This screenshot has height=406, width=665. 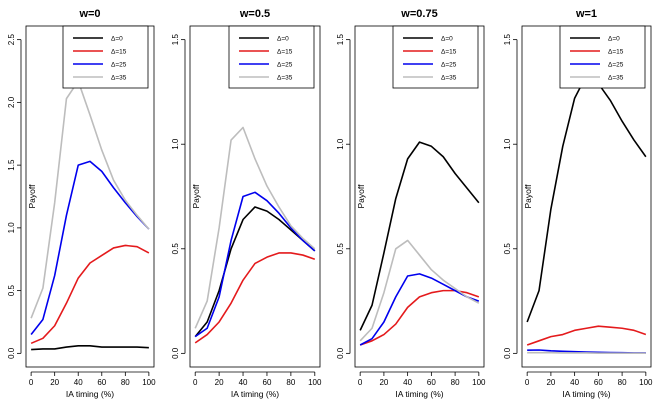 What do you see at coordinates (11, 40) in the screenshot?
I see `y-tick-label: 2.5` at bounding box center [11, 40].